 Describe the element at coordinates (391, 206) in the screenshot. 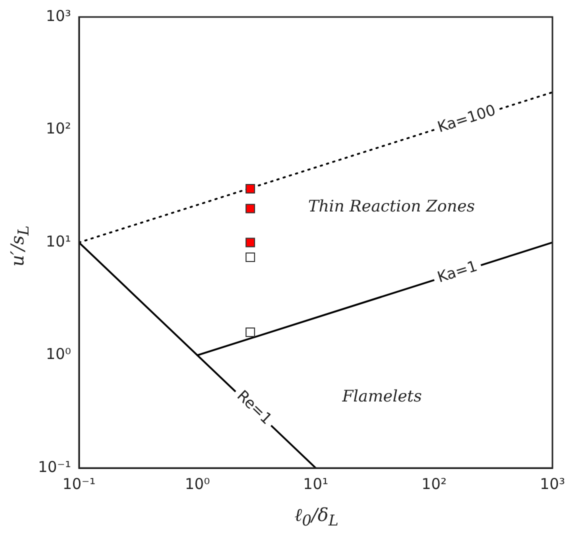

I see `annotation: Thin Reaction Zones` at that location.